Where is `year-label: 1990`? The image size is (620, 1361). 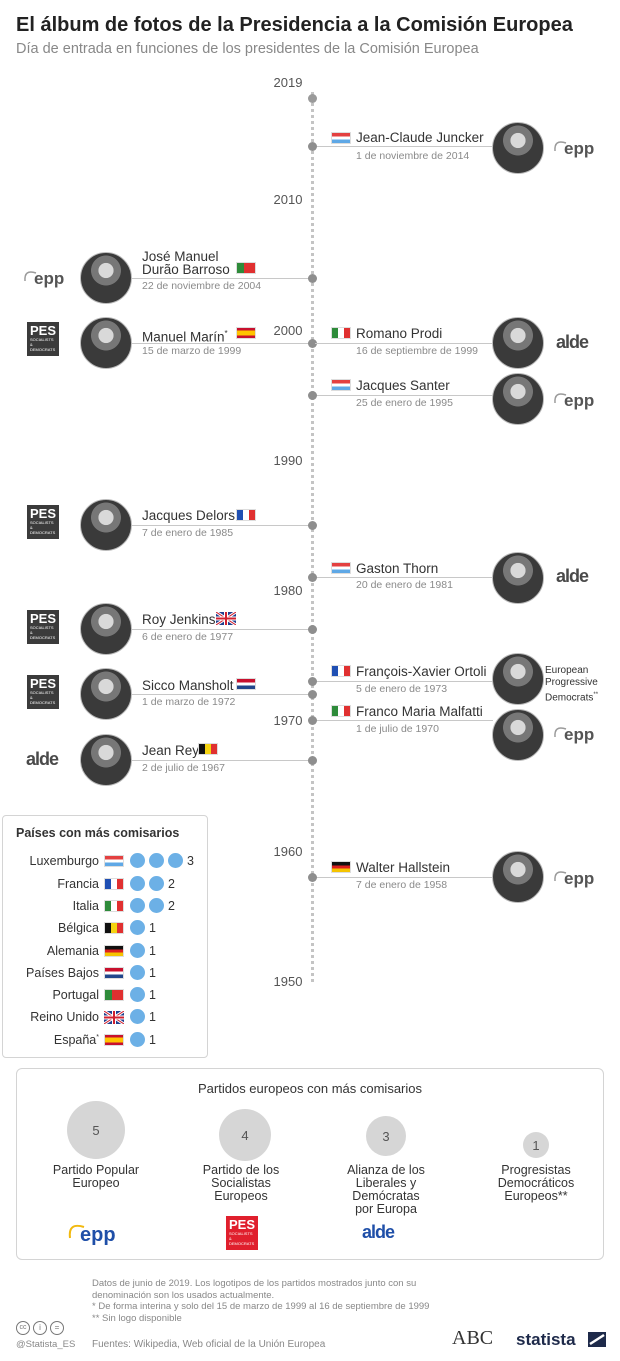
year-label: 1990 is located at coordinates (288, 460).